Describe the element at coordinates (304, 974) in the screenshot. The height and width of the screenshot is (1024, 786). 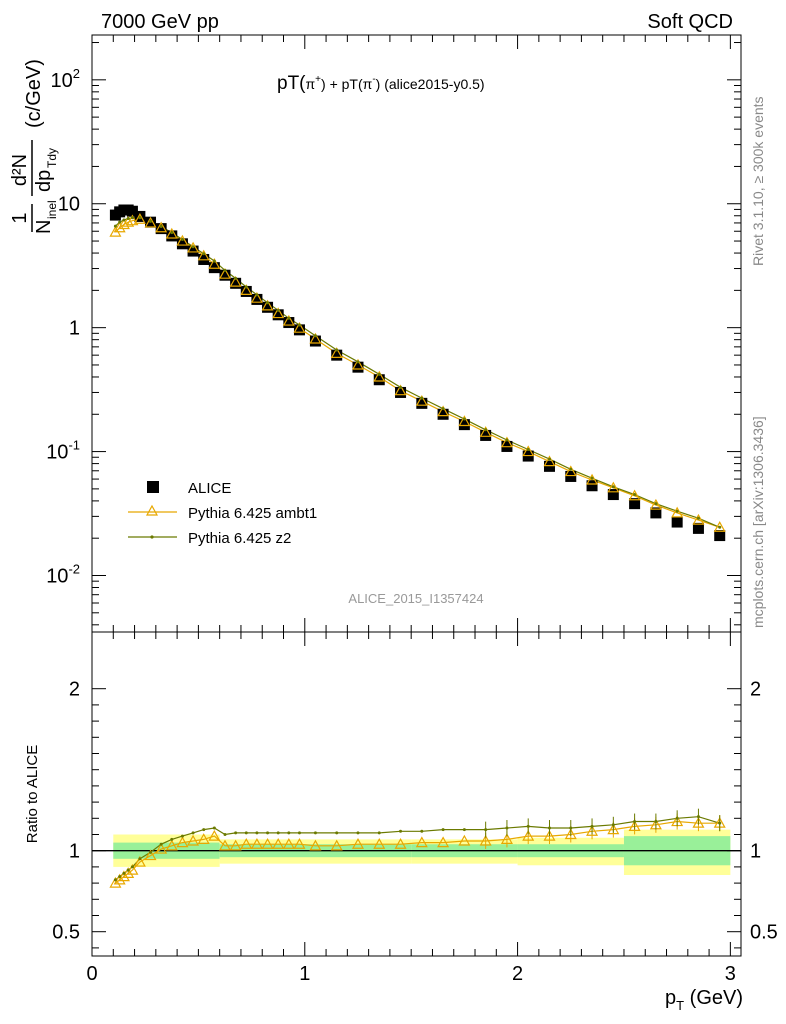
I see `x-tick-label: 1` at that location.